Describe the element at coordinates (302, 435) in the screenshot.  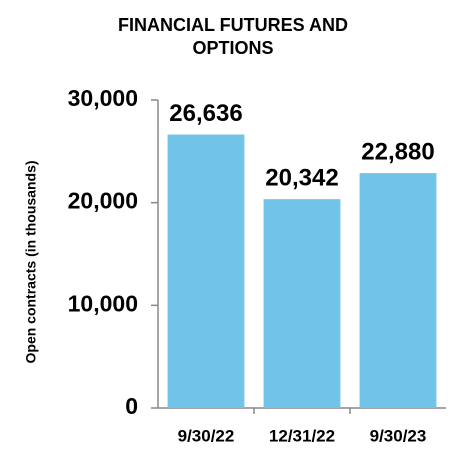
I see `x-tick-label: 12/31/22` at that location.